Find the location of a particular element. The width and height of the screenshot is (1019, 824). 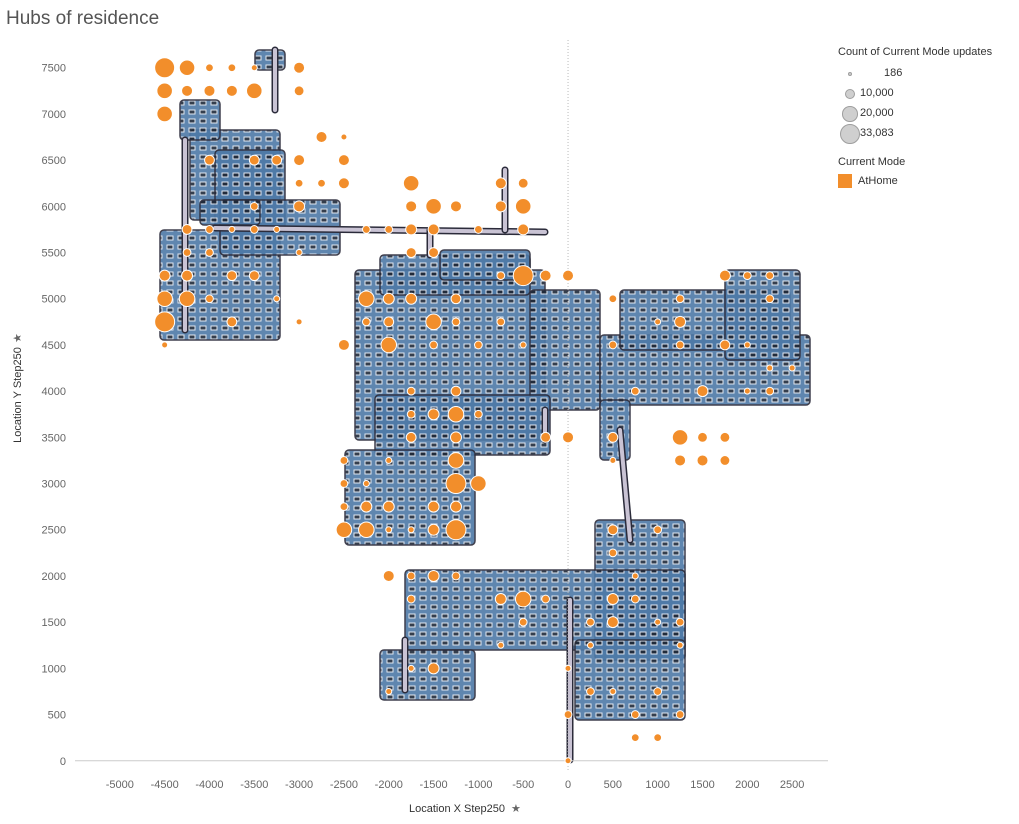

y-axis-pin-icon: ★ is located at coordinates (18, 338).